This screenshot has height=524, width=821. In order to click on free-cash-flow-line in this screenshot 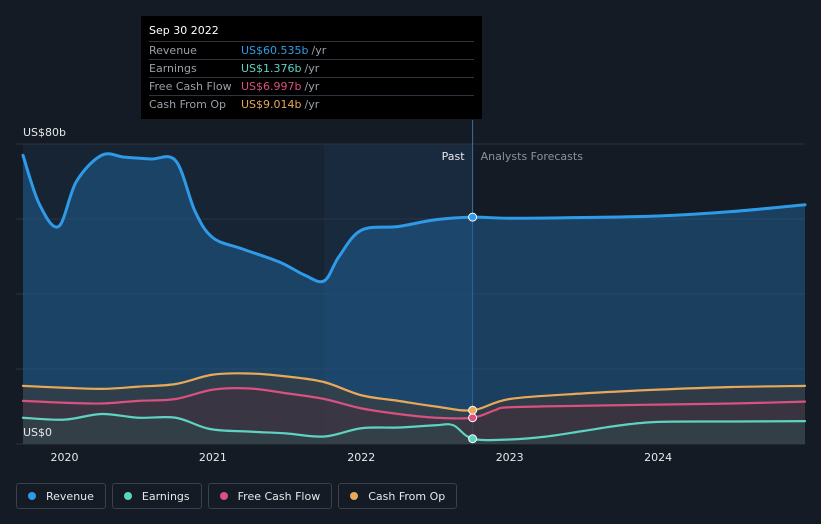, I will do `click(414, 403)`.